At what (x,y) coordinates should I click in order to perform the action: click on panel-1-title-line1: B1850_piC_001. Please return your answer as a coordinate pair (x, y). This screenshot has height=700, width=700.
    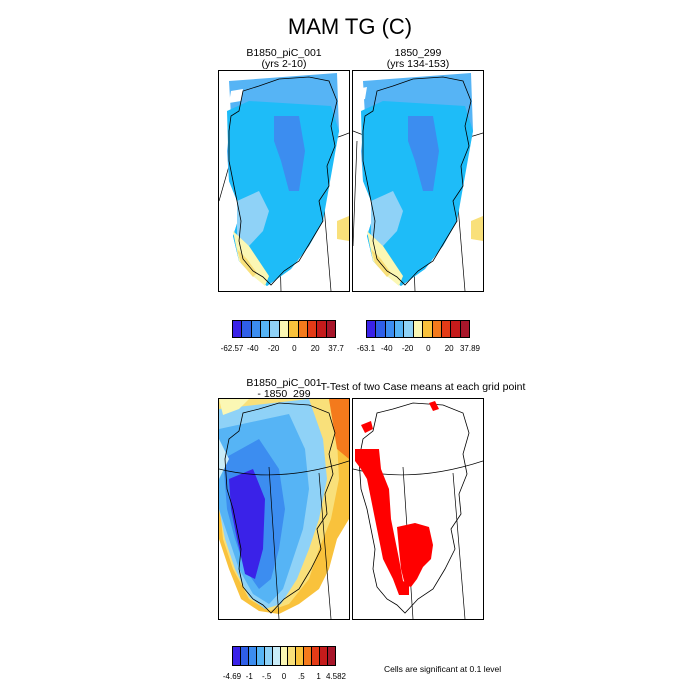
    Looking at the image, I should click on (284, 53).